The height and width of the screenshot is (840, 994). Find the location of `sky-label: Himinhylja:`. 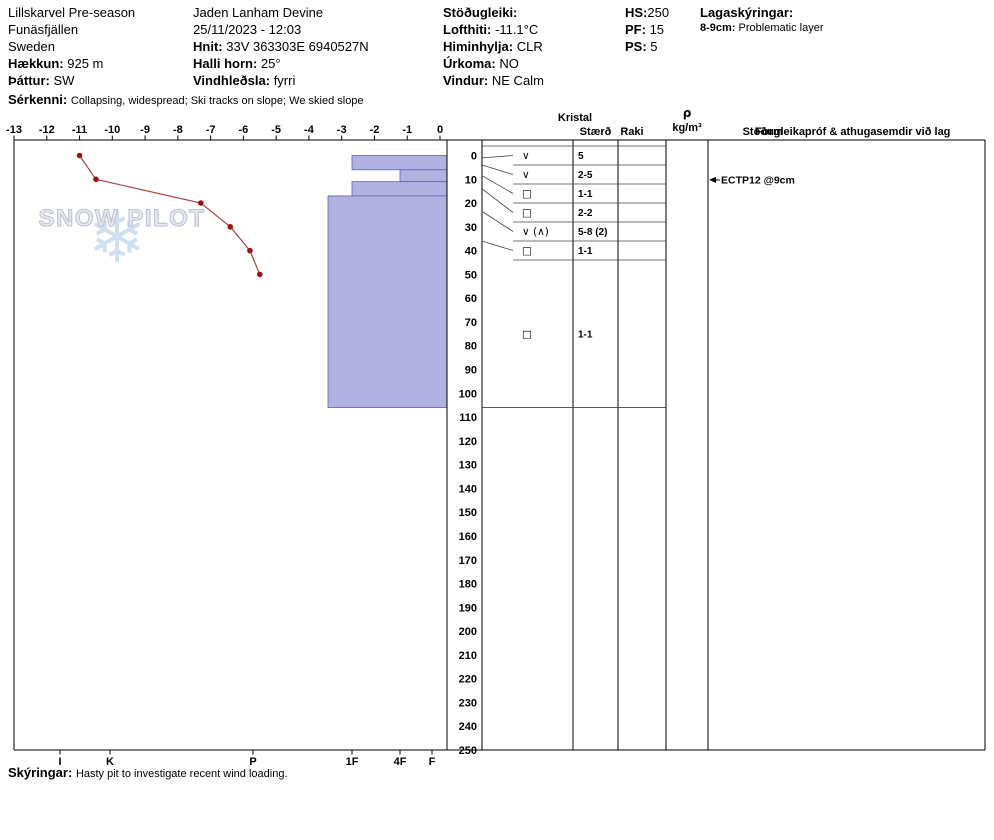

sky-label: Himinhylja: is located at coordinates (478, 46).